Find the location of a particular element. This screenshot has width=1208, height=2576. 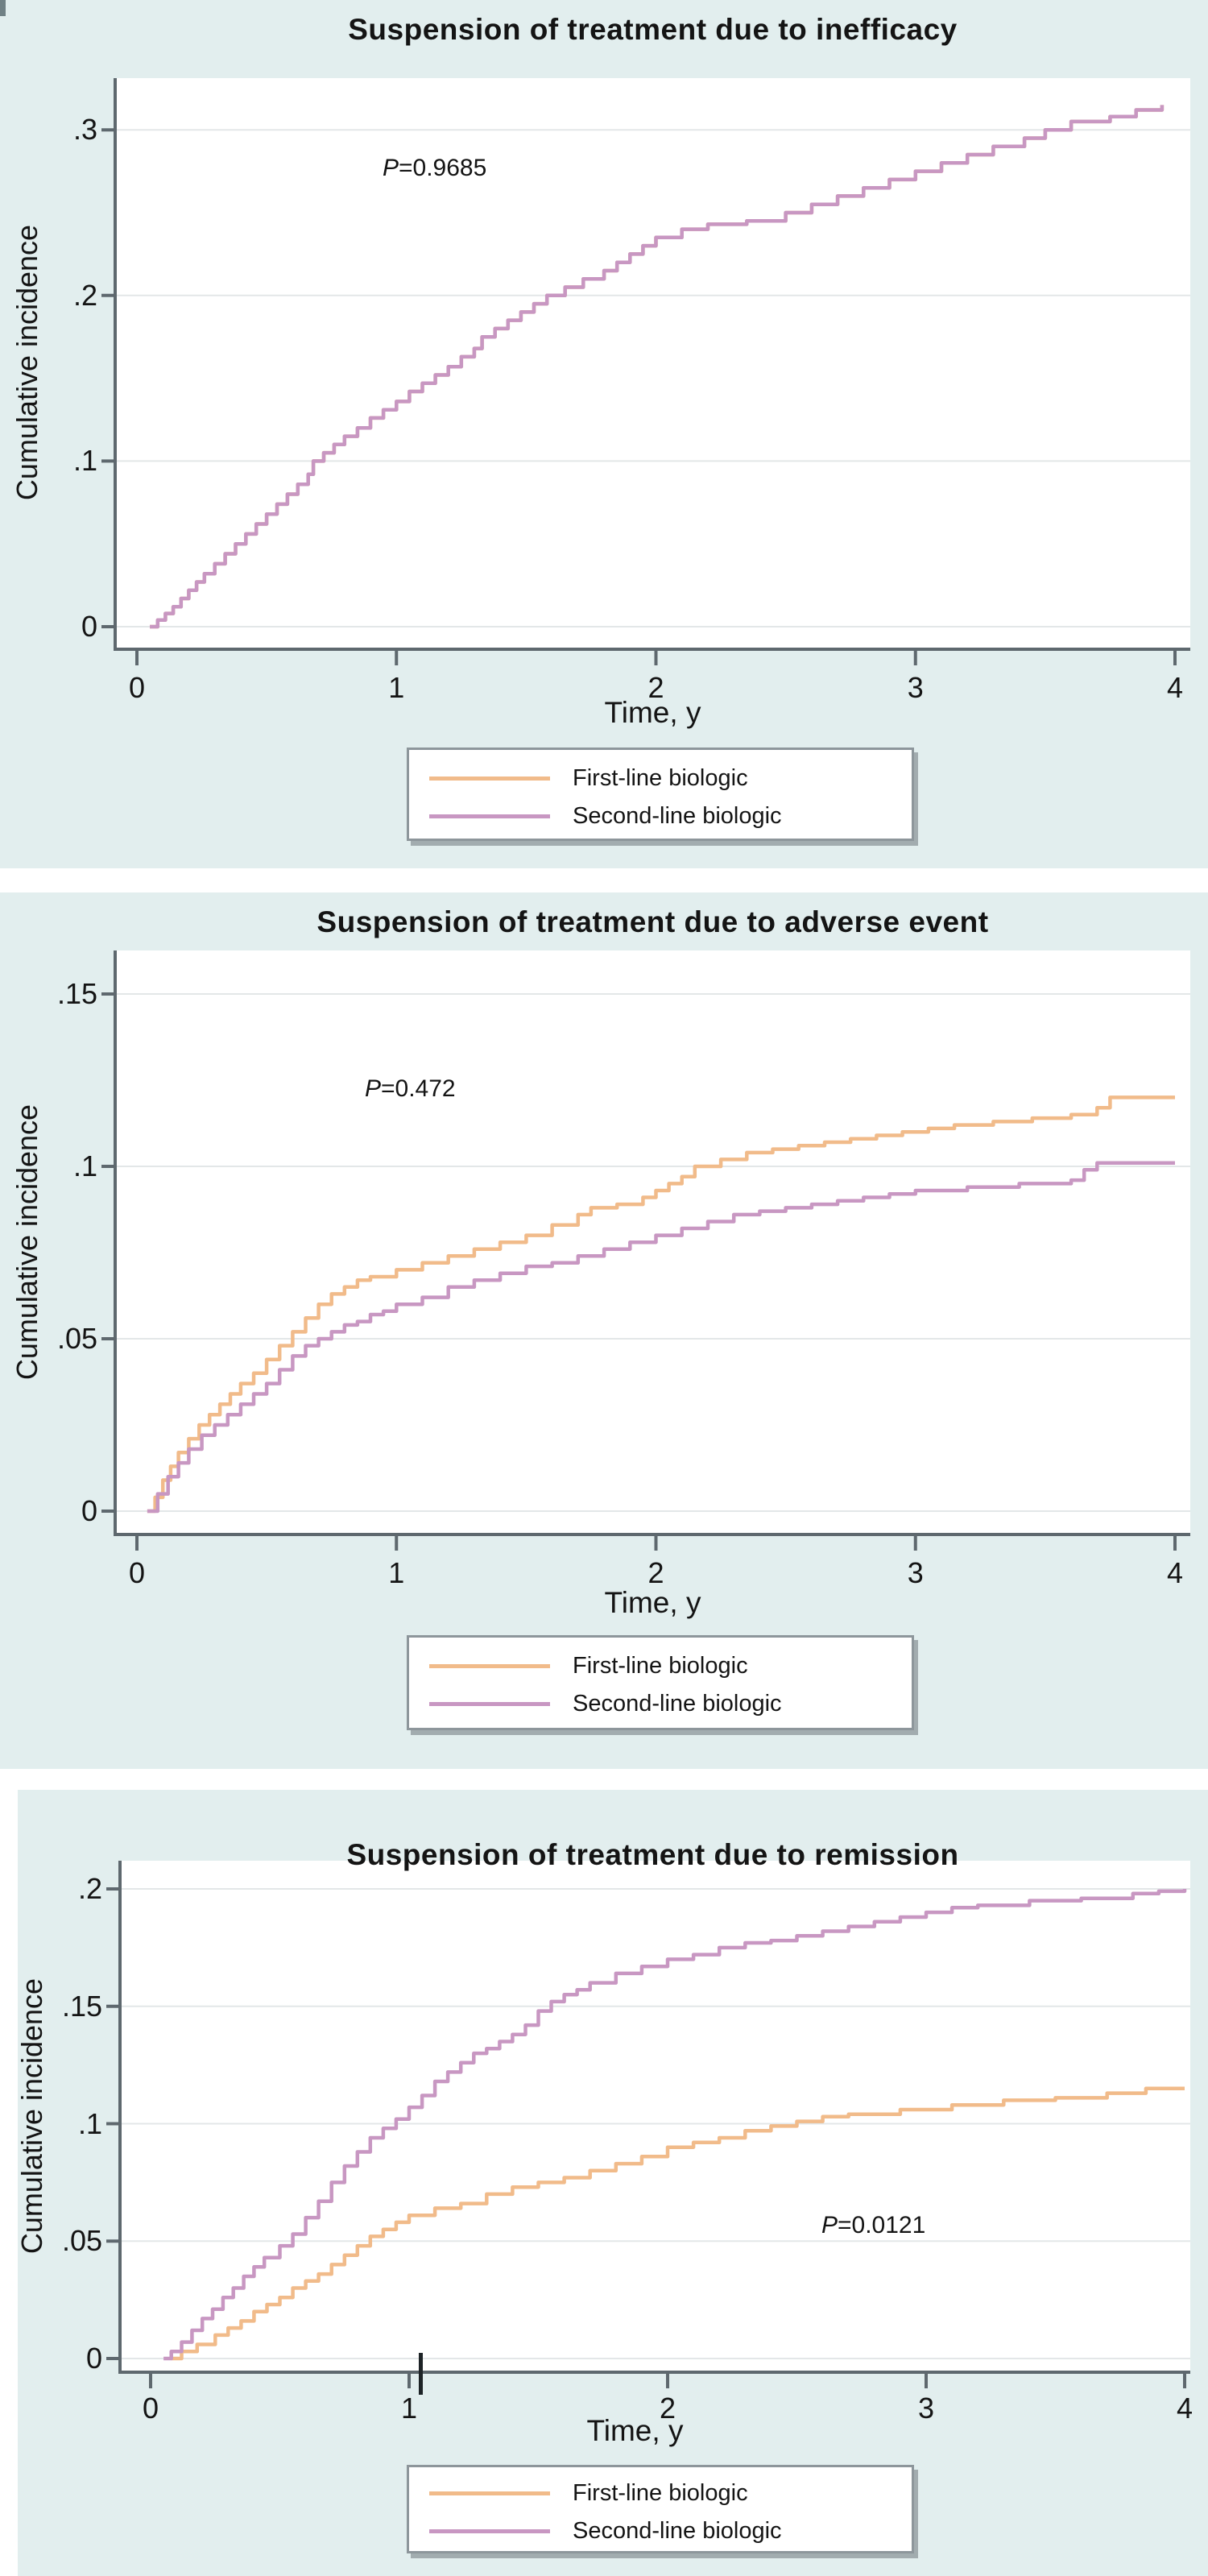

p-value-annotation: P=0.0121 is located at coordinates (873, 2225).